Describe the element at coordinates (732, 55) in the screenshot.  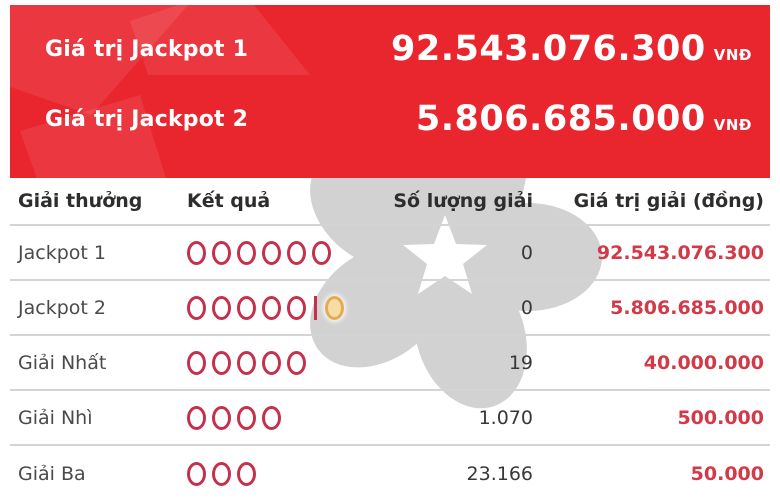
I see `jackpot1-currency: VNĐ` at that location.